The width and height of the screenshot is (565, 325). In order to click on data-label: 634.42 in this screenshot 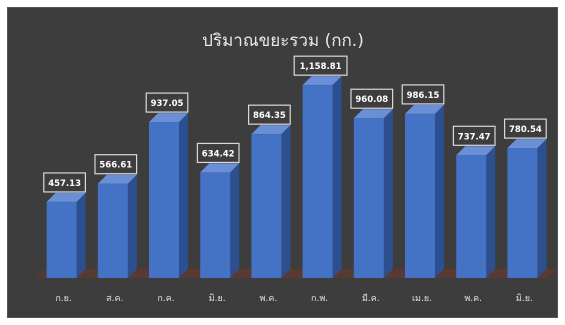, I will do `click(218, 152)`.